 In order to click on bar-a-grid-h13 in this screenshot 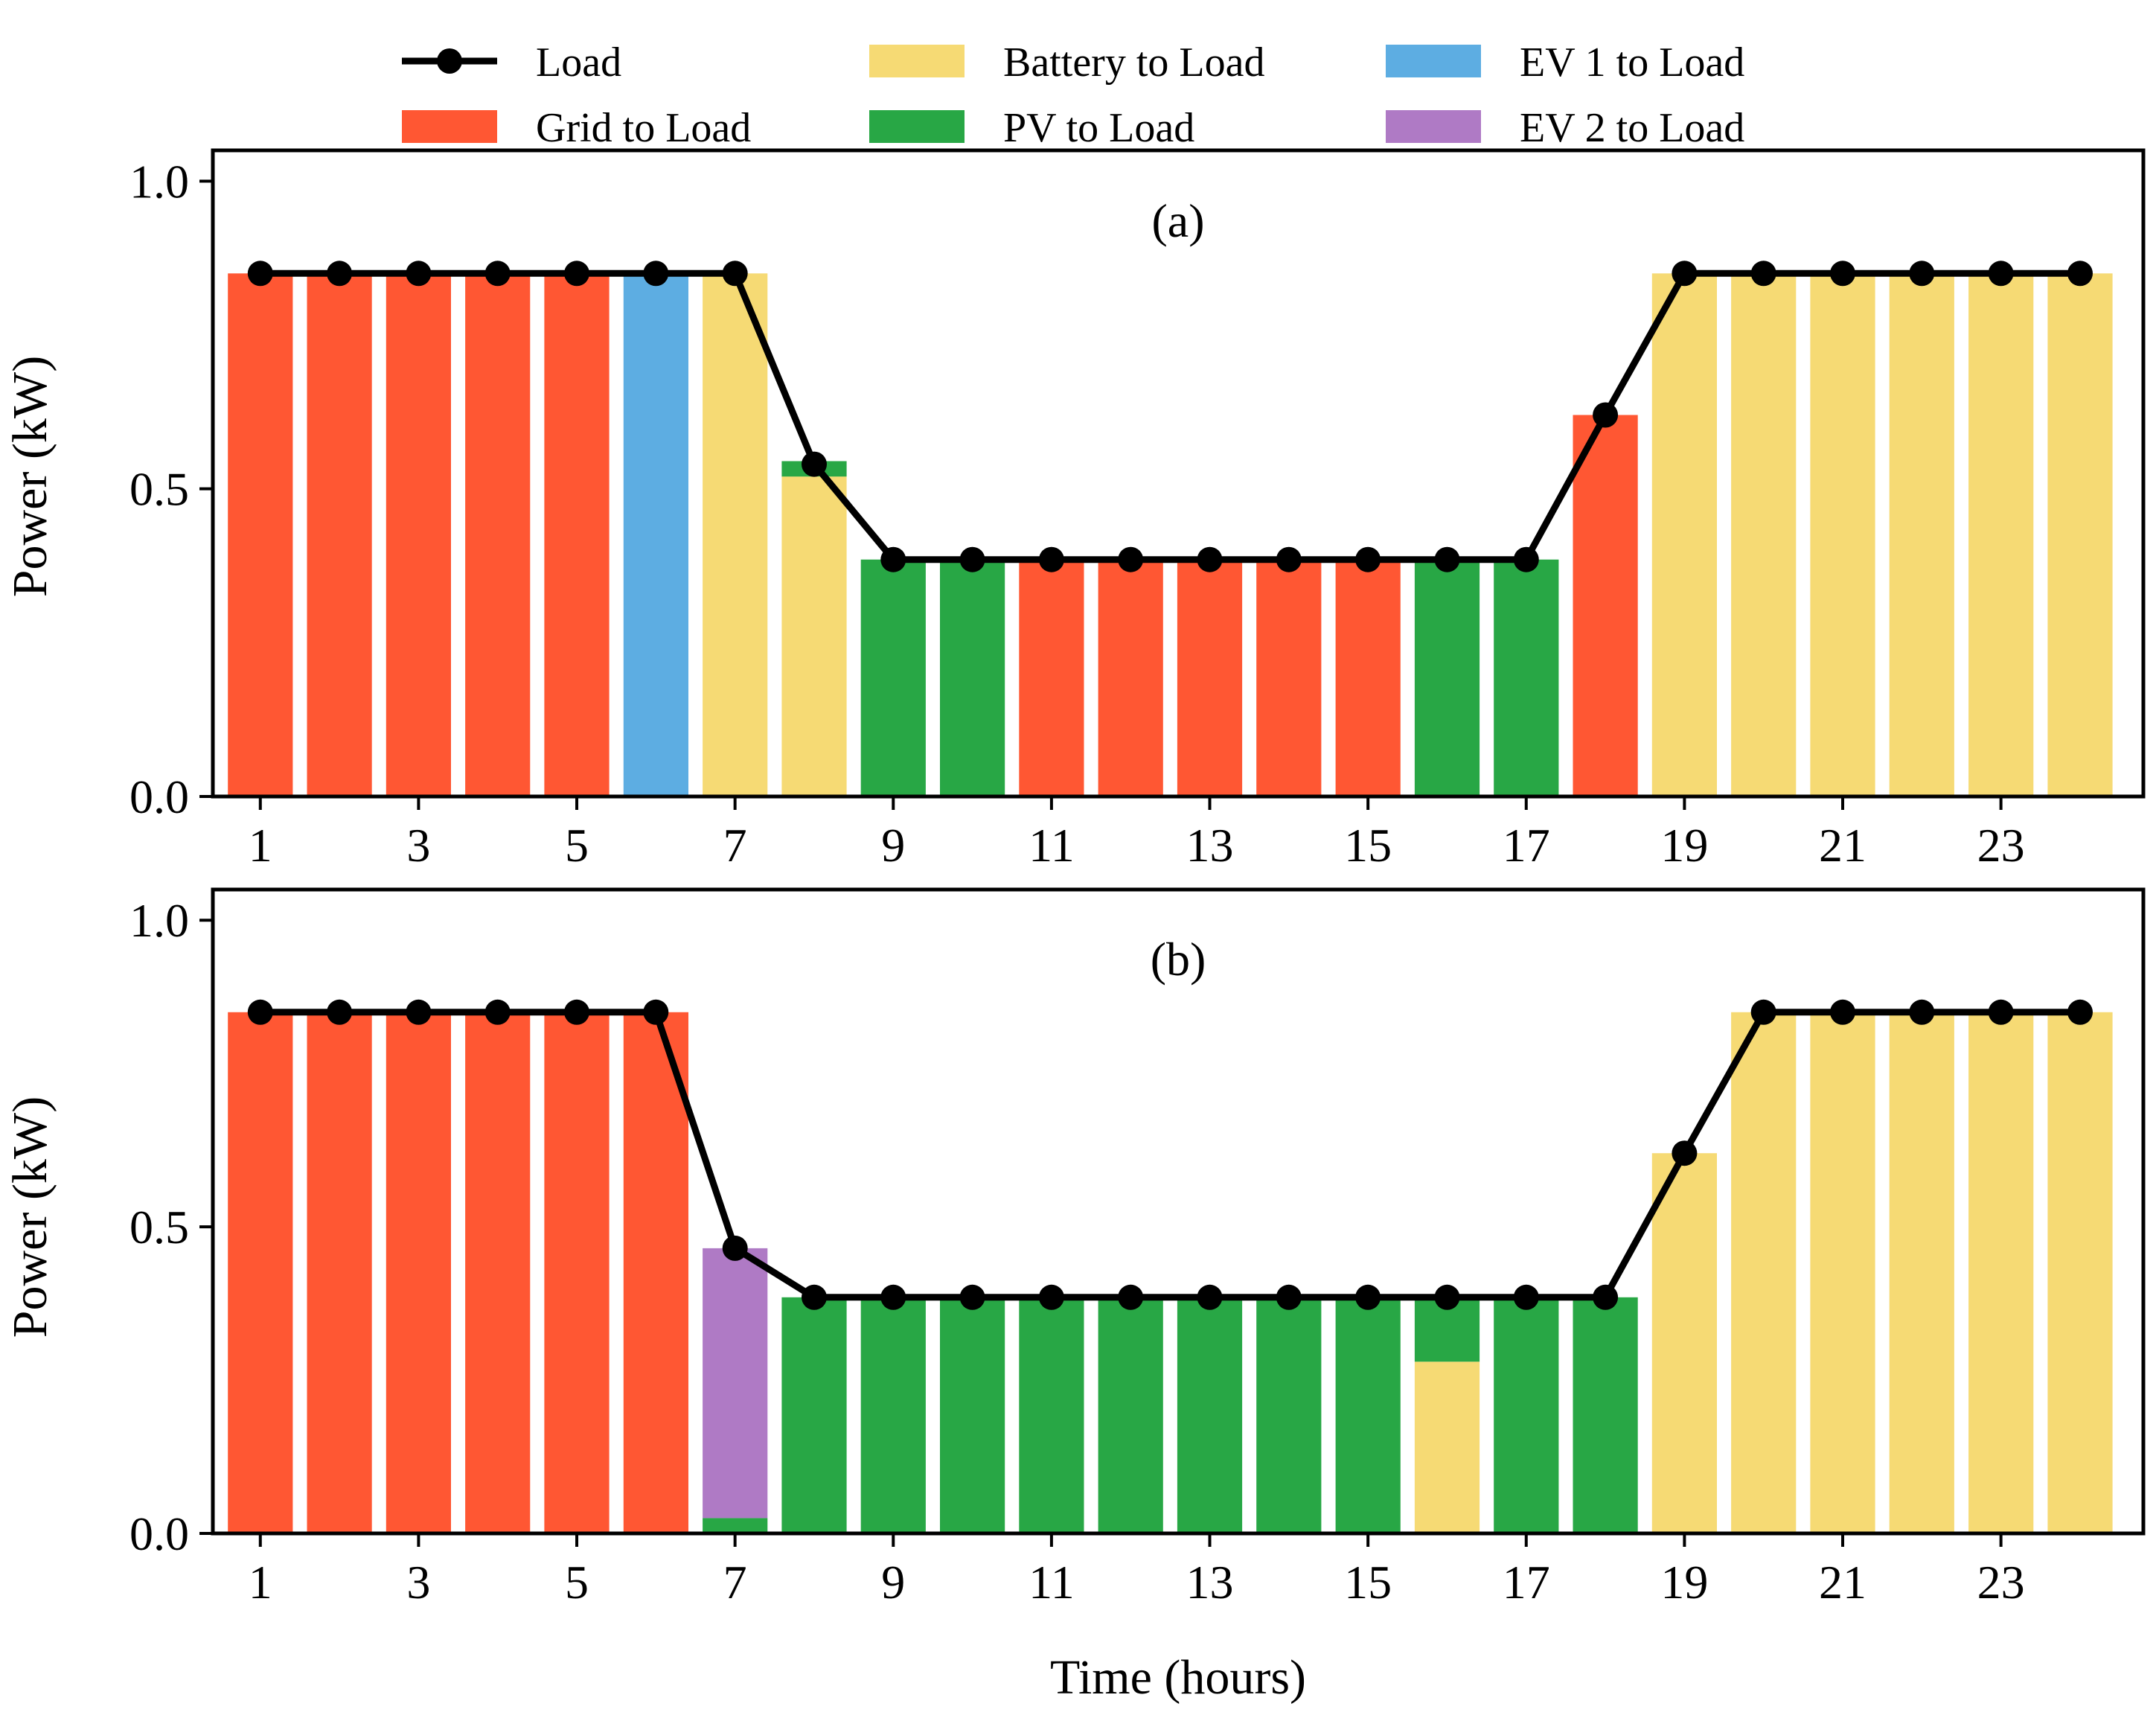, I will do `click(1210, 677)`.